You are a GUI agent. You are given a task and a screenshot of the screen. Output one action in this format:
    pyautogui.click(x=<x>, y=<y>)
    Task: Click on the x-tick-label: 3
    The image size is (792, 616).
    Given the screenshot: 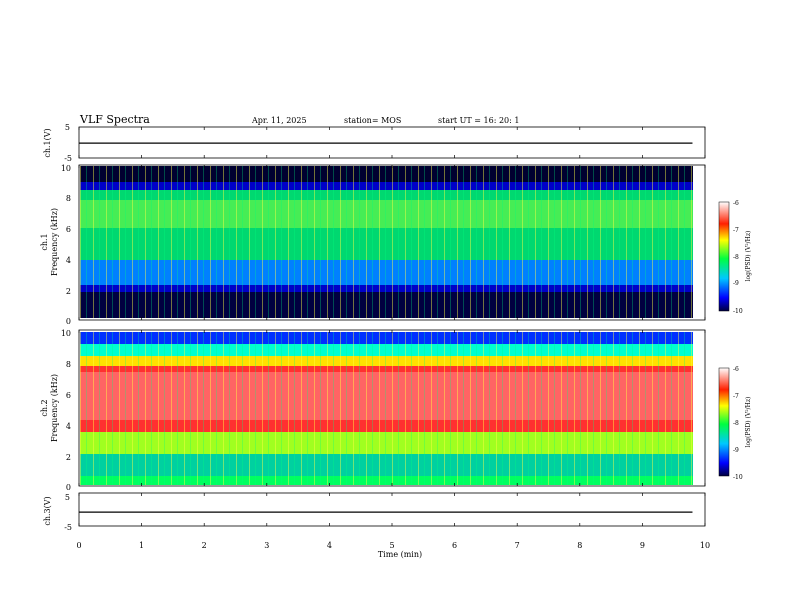 What is the action you would take?
    pyautogui.click(x=266, y=545)
    